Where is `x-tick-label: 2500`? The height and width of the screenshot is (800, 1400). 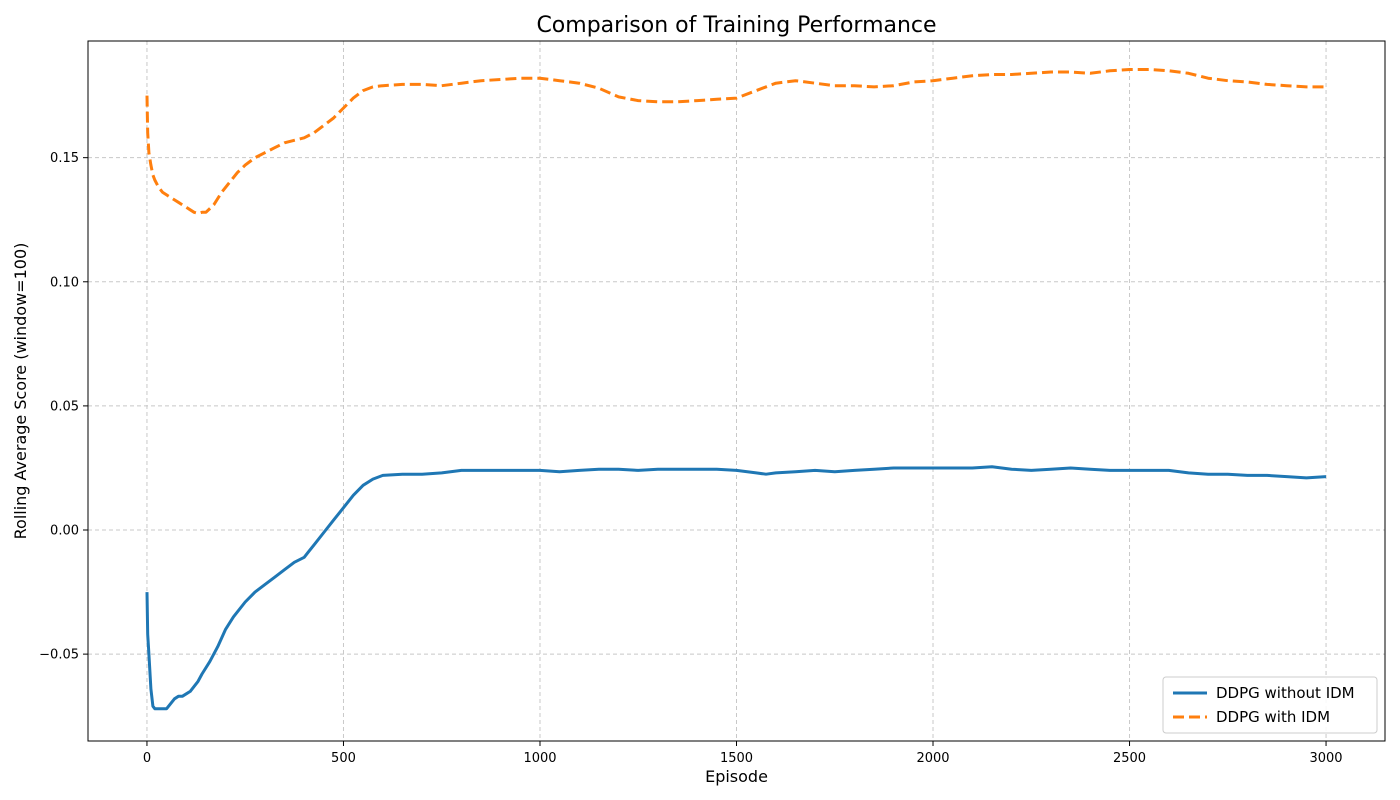
x-tick-label: 2500 is located at coordinates (1129, 758).